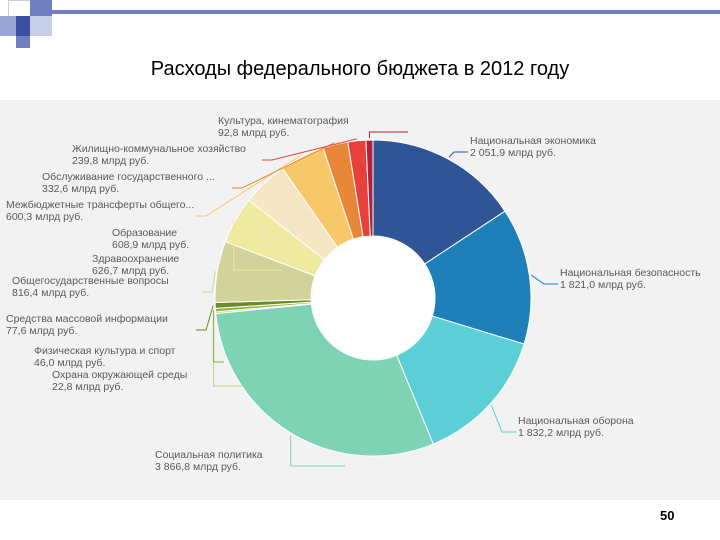 The width and height of the screenshot is (720, 540). Describe the element at coordinates (80, 189) in the screenshot. I see `slice-value-label: 332,6 млрд руб.` at that location.